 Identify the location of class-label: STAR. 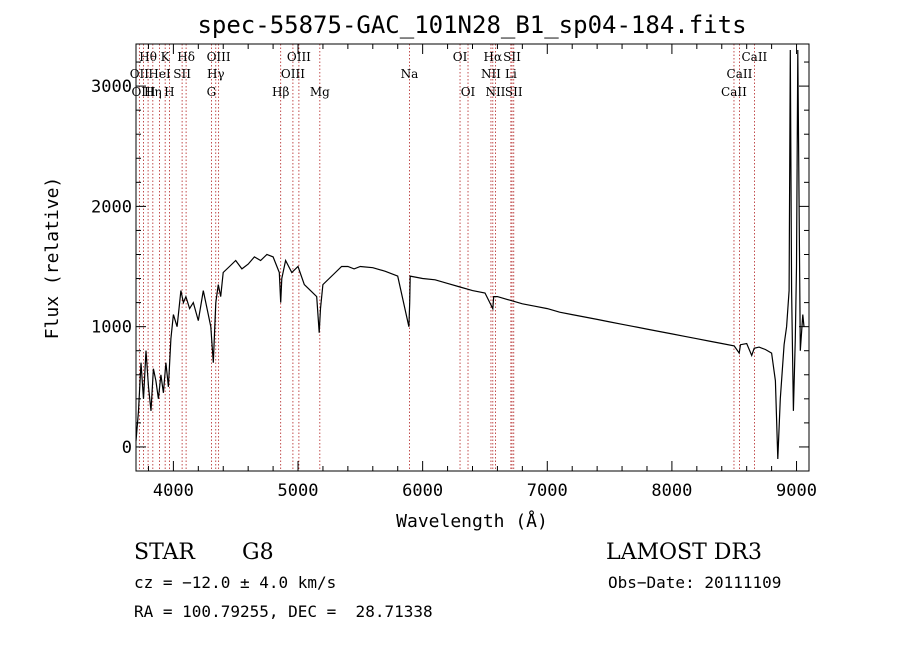
(164, 552).